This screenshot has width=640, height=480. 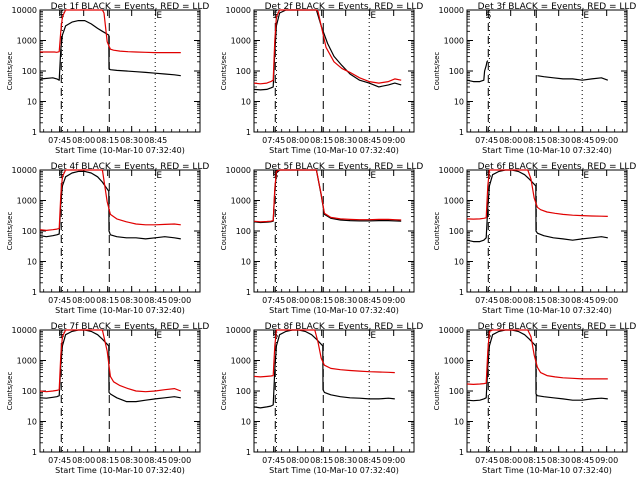 I want to click on chart-title: Det 5f BLACK = Events, RED = LLD, so click(x=344, y=167).